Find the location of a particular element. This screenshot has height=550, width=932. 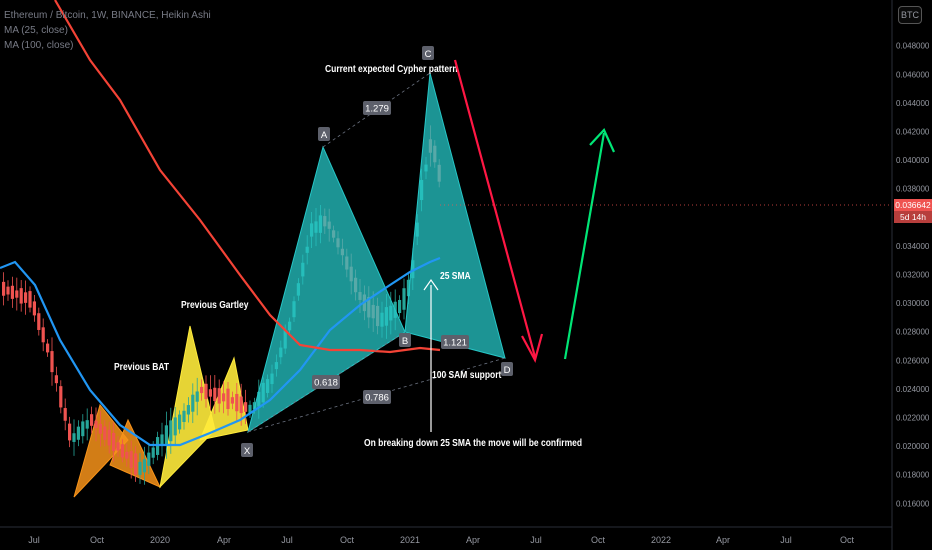

annotation-25sma: 25 SMA is located at coordinates (455, 275).